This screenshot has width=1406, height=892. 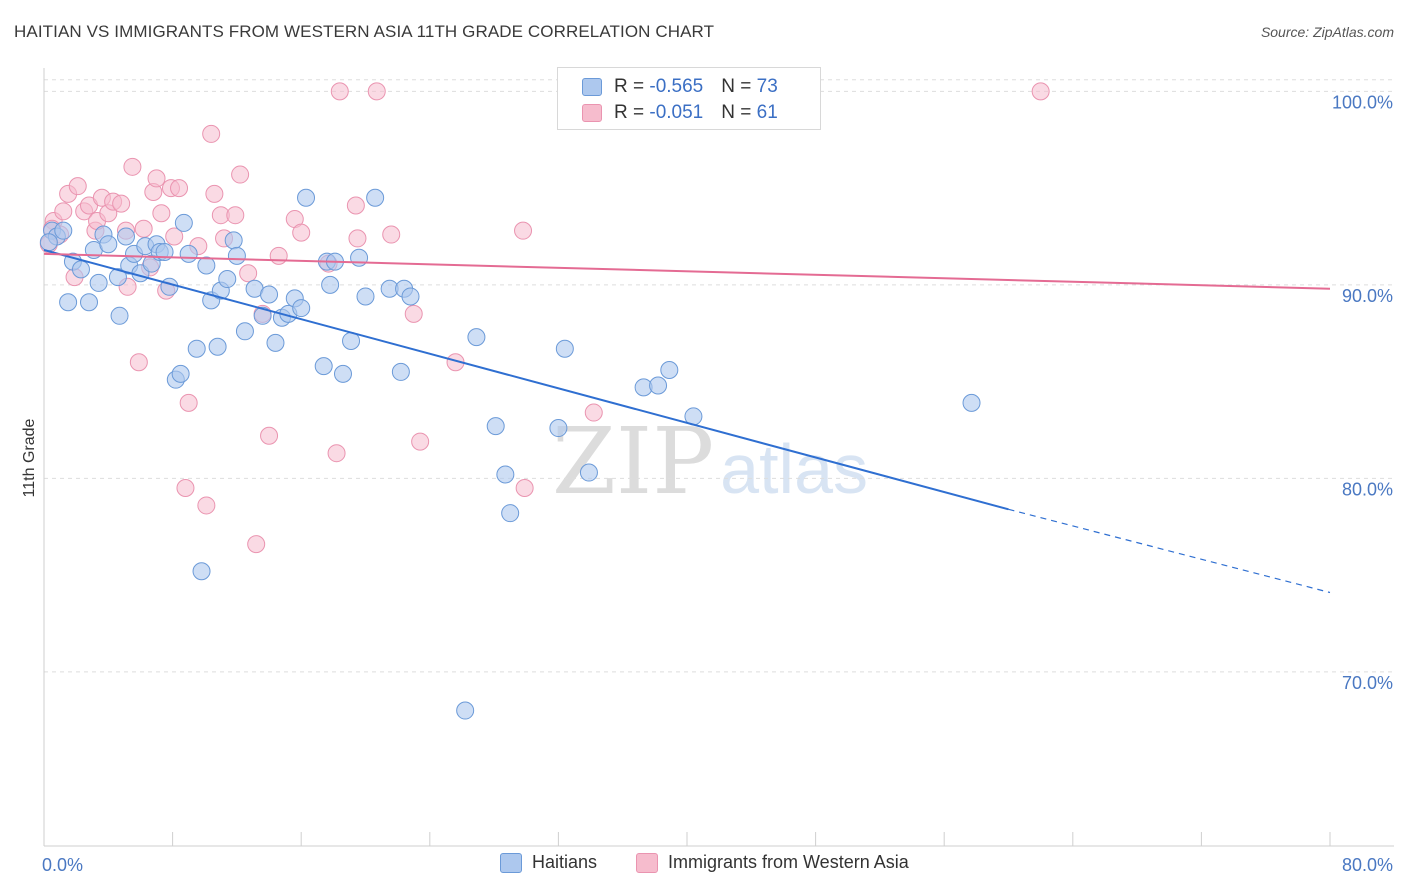 I want to click on trend-line-haitians-extension, so click(x=1169, y=551).